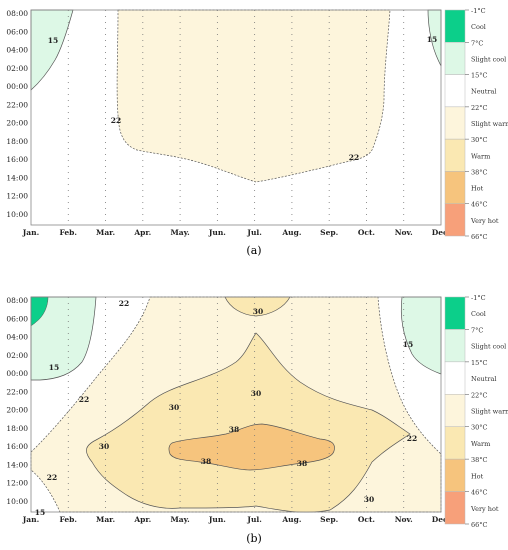  I want to click on b-legend-tick-label: 15°C, so click(479, 363).